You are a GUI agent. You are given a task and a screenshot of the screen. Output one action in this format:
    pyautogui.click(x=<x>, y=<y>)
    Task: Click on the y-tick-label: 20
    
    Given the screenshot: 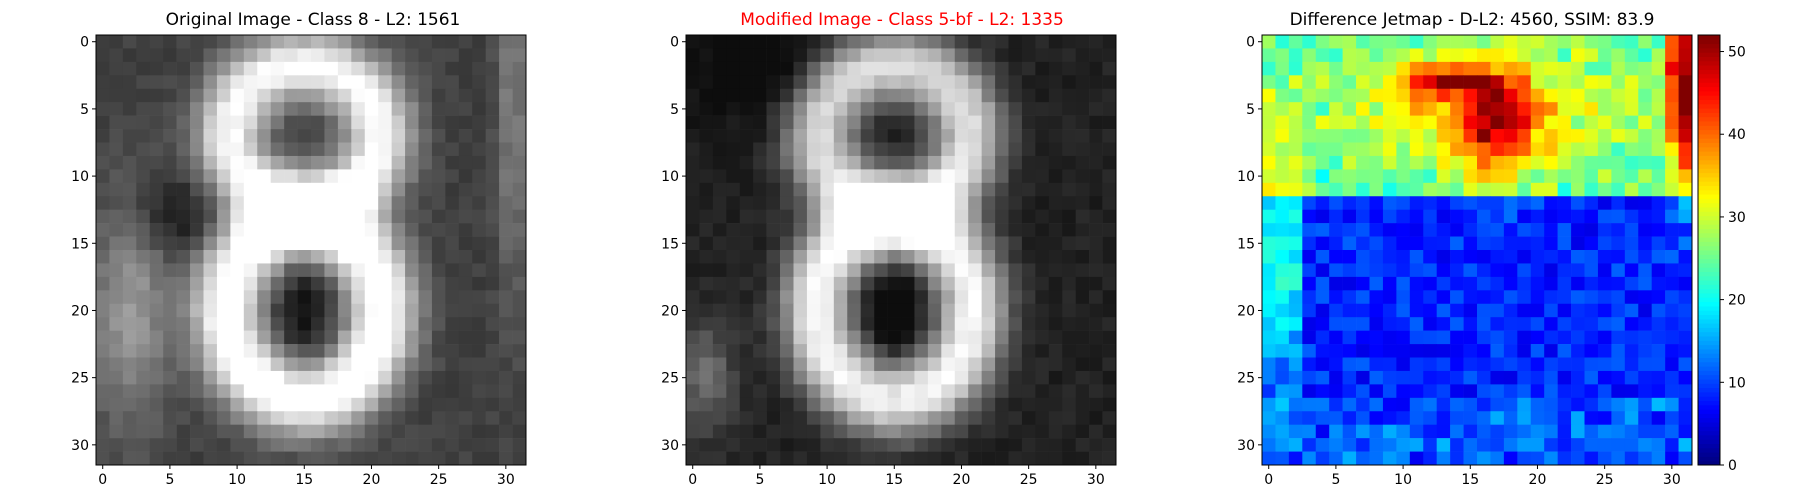 What is the action you would take?
    pyautogui.click(x=80, y=311)
    